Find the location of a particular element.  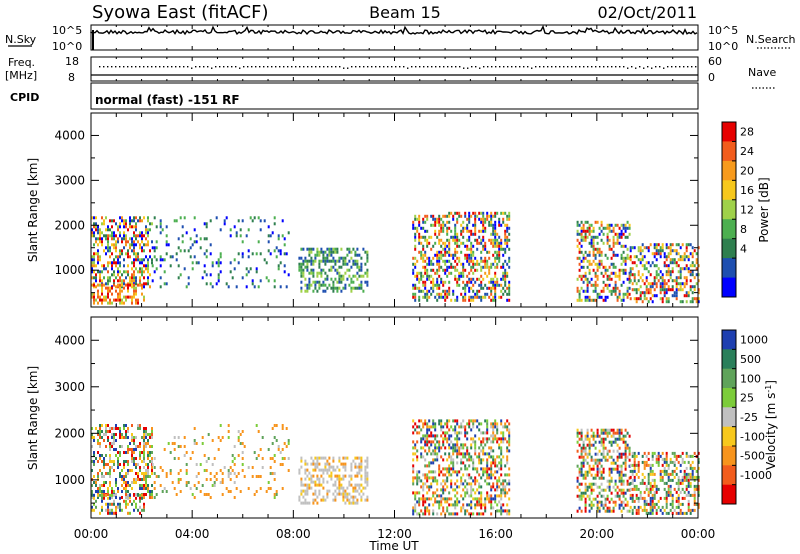

colorbar-tick-label: -100 is located at coordinates (752, 436).